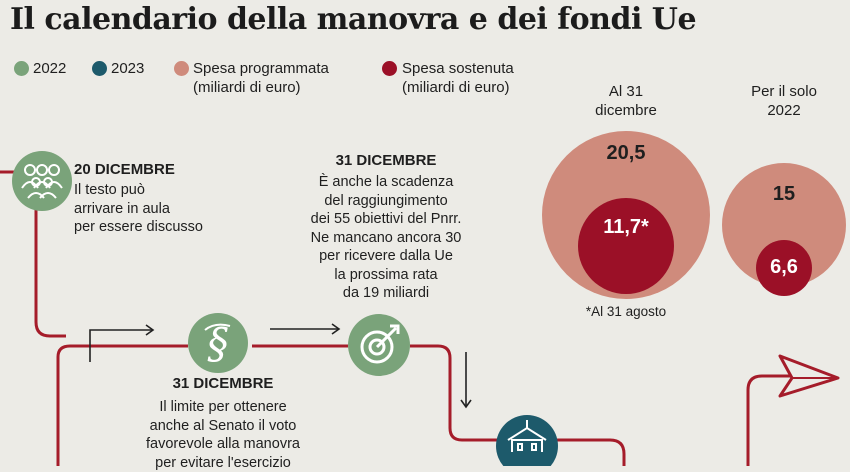 This screenshot has height=472, width=850. I want to click on bubble-1-sostenuta-value: 11,7*, so click(626, 227).